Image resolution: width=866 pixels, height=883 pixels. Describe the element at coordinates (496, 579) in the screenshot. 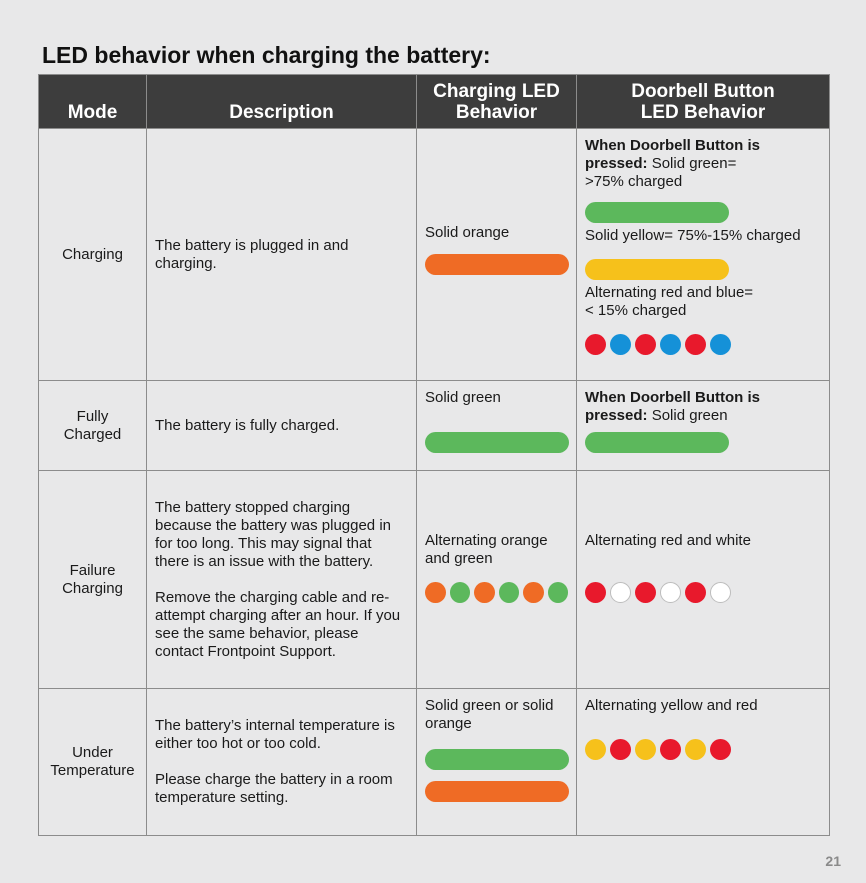

I see `charging-led-cell: Alternating orange and green` at that location.